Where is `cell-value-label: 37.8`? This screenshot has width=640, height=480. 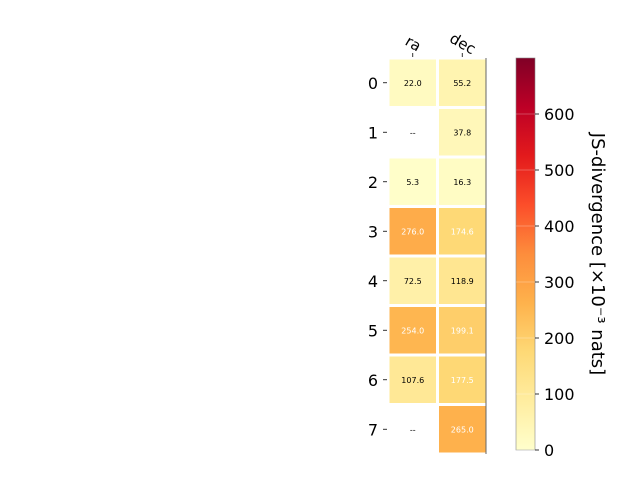
cell-value-label: 37.8 is located at coordinates (462, 132).